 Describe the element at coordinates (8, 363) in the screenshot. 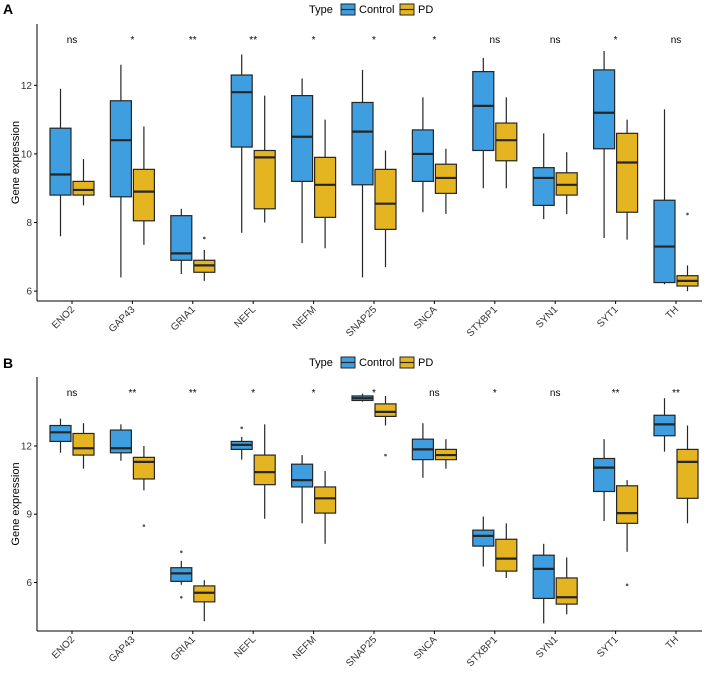

I see `panel-label: B` at that location.